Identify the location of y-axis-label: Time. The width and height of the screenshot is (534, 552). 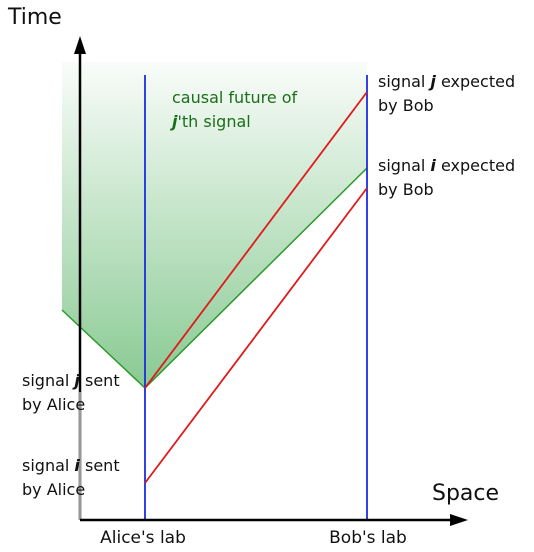
(34, 17).